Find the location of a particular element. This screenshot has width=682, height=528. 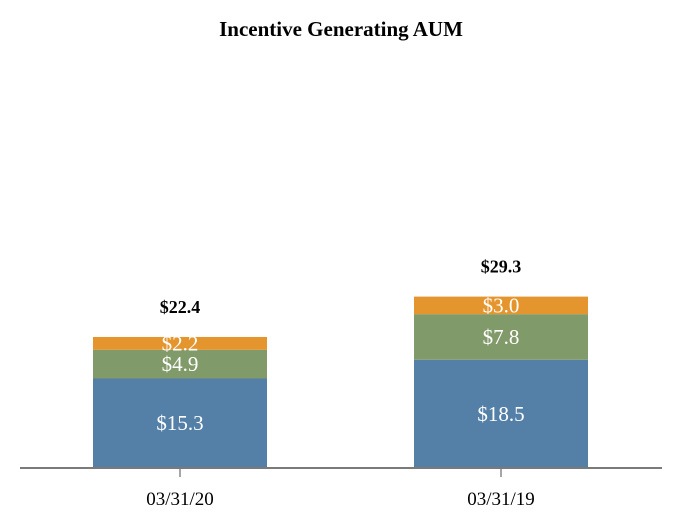

data-label: $2.2 is located at coordinates (180, 343).